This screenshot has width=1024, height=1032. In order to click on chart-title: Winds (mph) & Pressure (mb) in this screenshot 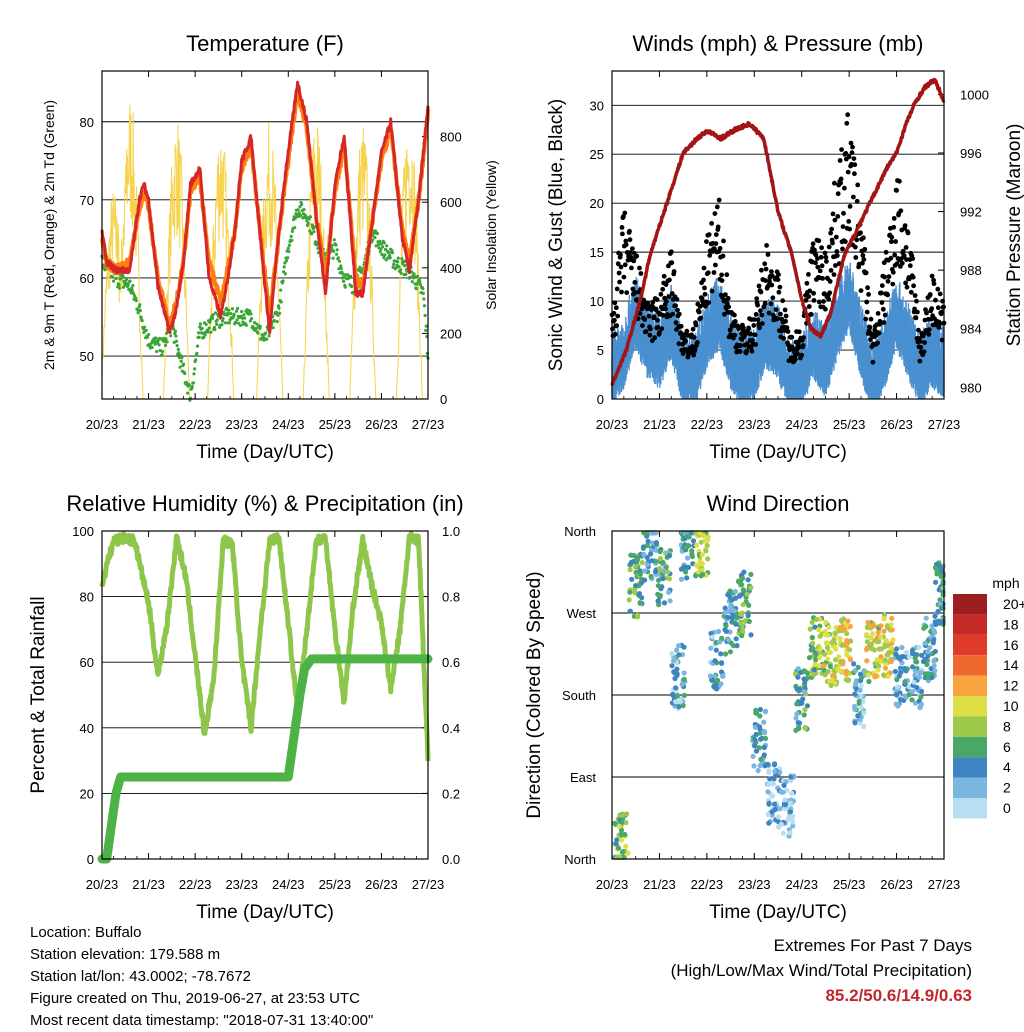, I will do `click(778, 43)`.